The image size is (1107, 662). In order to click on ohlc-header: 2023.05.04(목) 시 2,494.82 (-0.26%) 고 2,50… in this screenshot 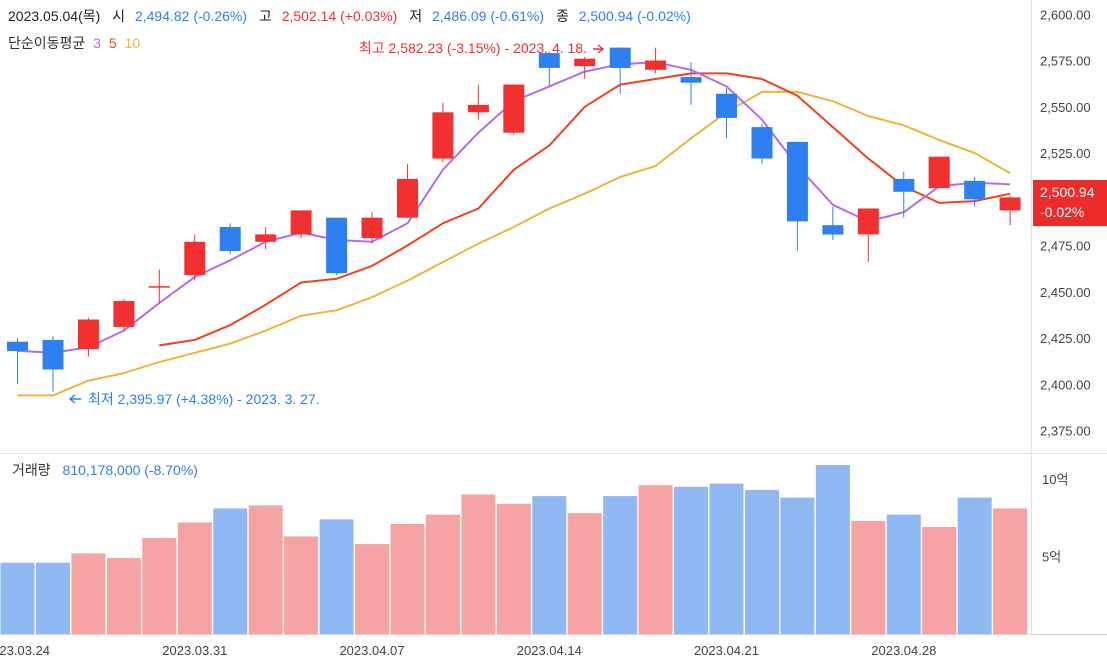, I will do `click(349, 16)`.